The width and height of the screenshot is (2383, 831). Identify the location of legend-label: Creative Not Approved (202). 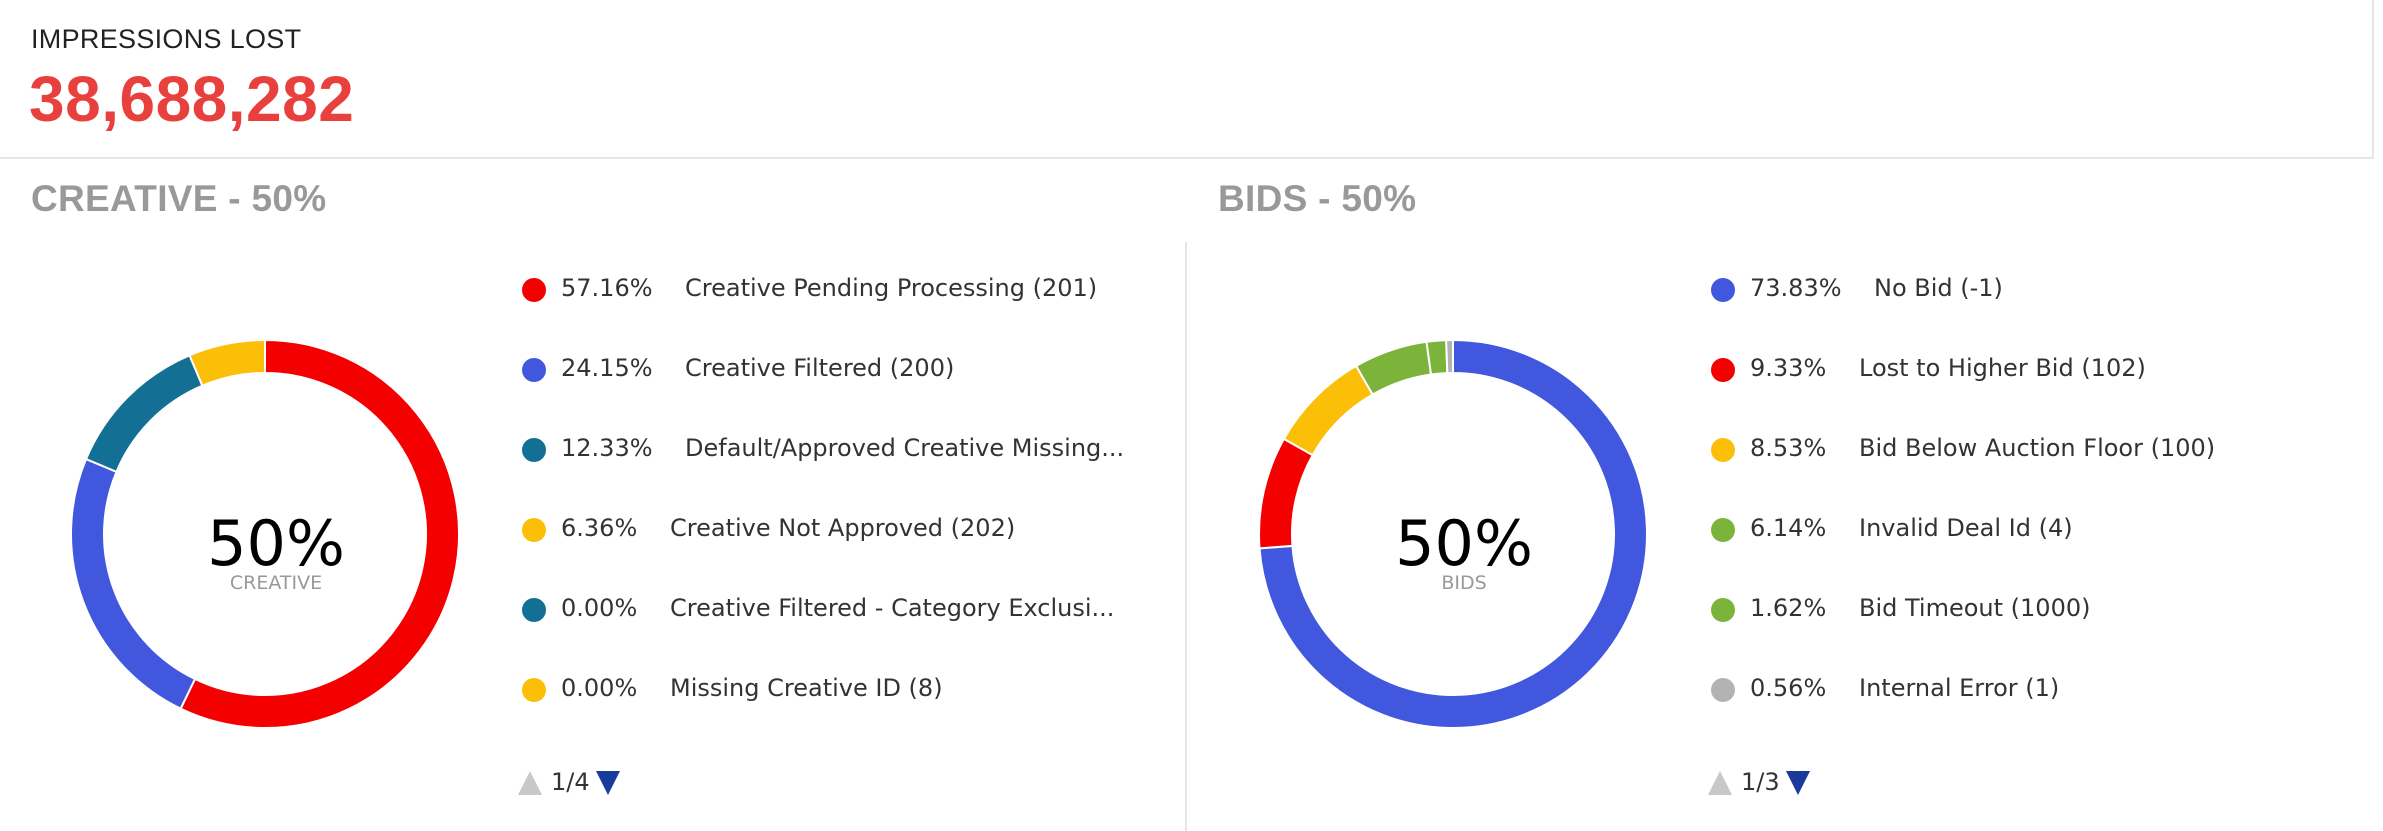
(843, 528).